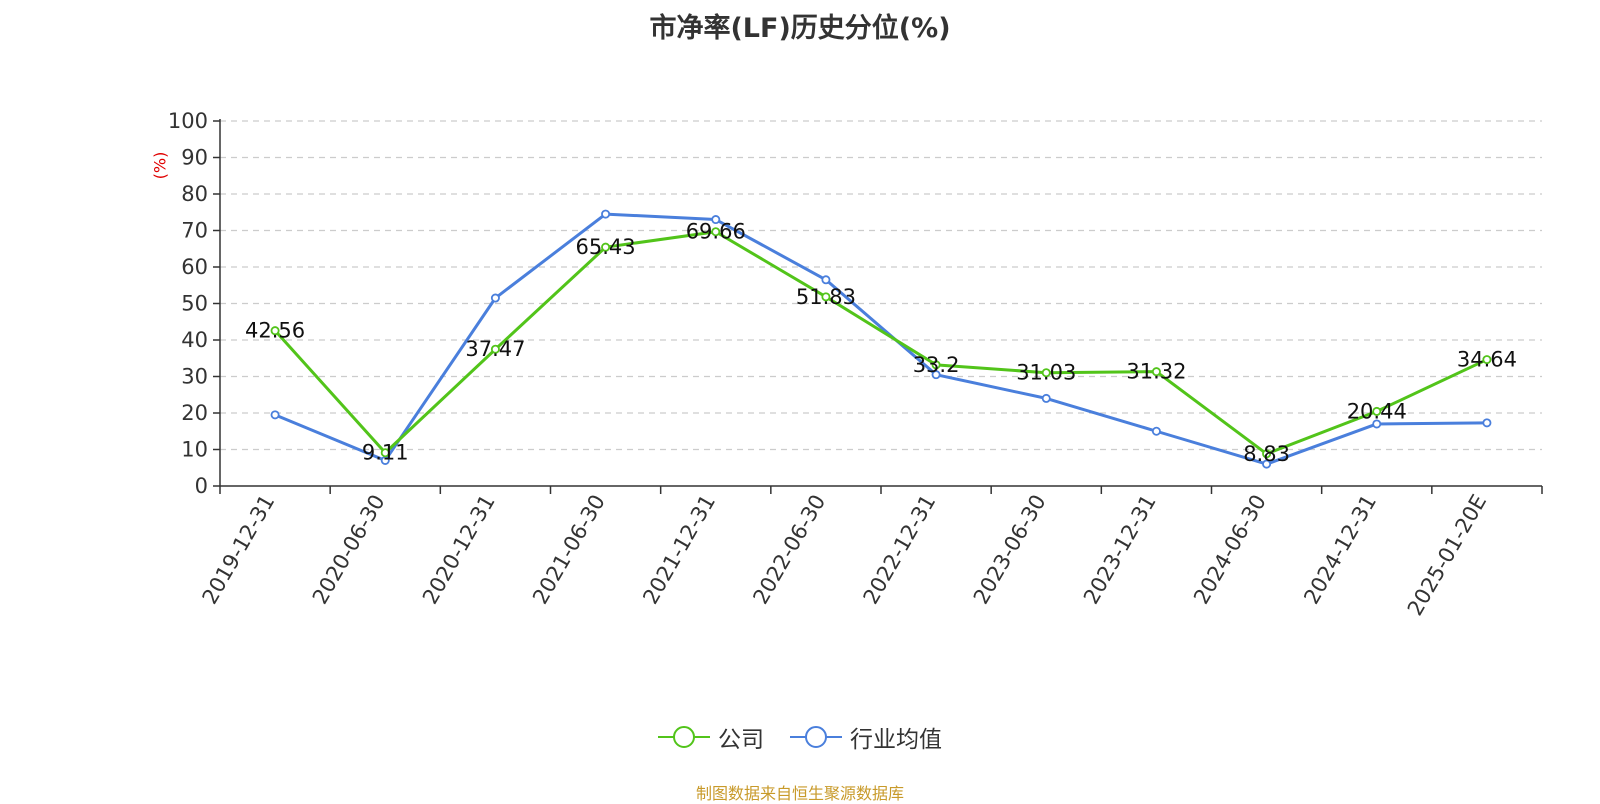  Describe the element at coordinates (459, 549) in the screenshot. I see `x-tick-label: 2020-12-31` at that location.